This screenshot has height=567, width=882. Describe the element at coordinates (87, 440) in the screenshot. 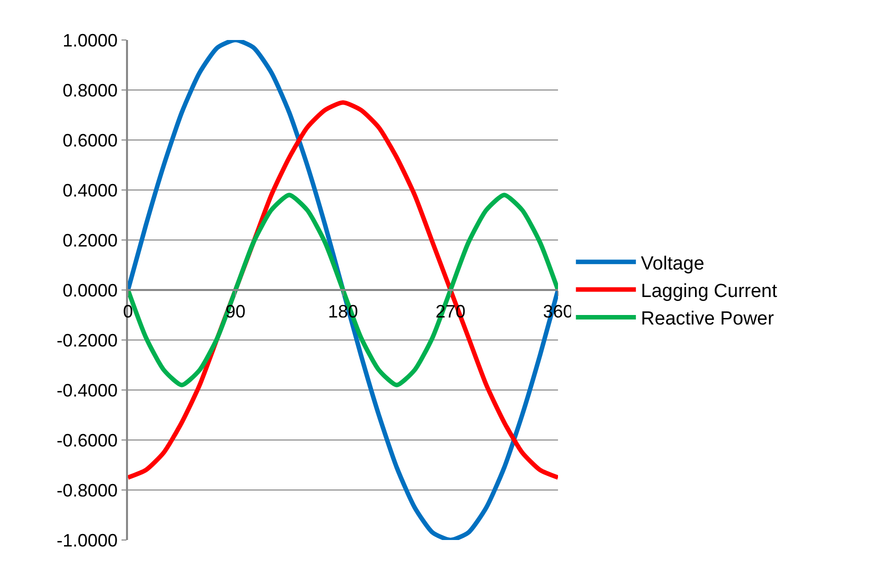

I see `y-tick-label: -0.6000` at that location.